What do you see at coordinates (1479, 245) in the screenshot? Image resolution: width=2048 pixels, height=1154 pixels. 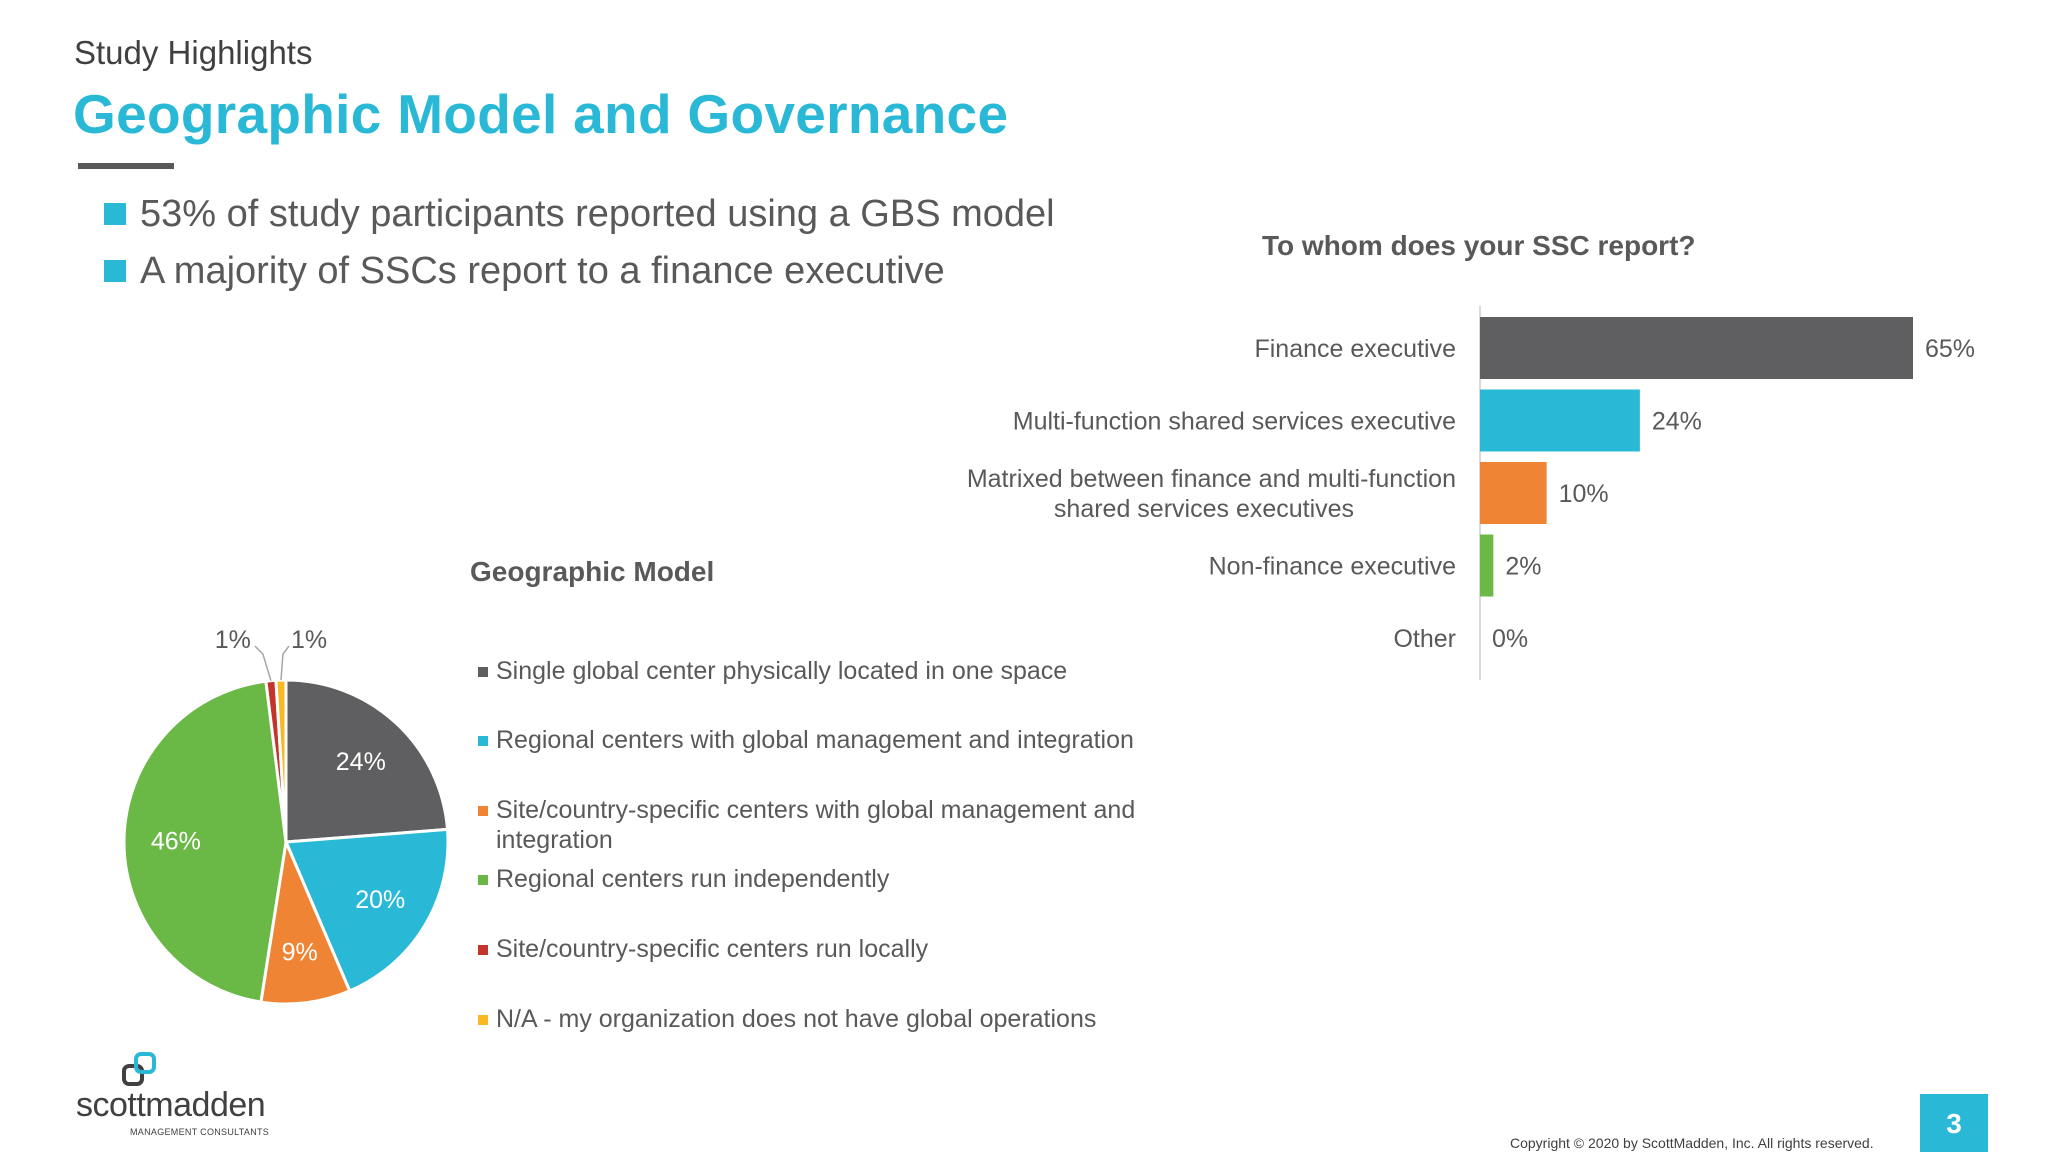 I see `bar-chart-title: To whom does your SSC report?` at bounding box center [1479, 245].